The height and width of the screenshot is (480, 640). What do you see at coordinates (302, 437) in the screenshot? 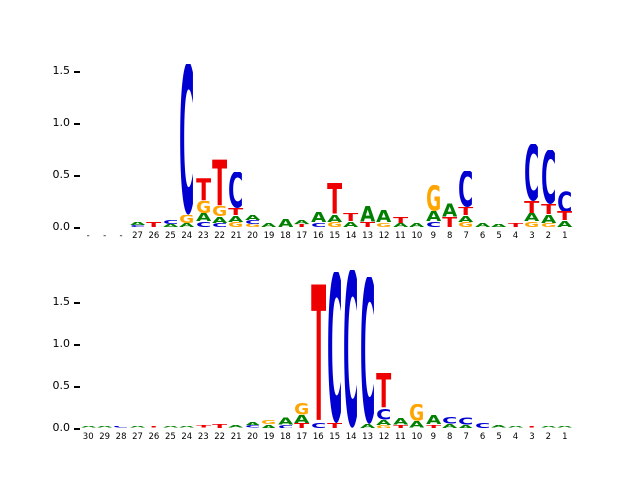
I see `x-tick-label: 17` at bounding box center [302, 437].